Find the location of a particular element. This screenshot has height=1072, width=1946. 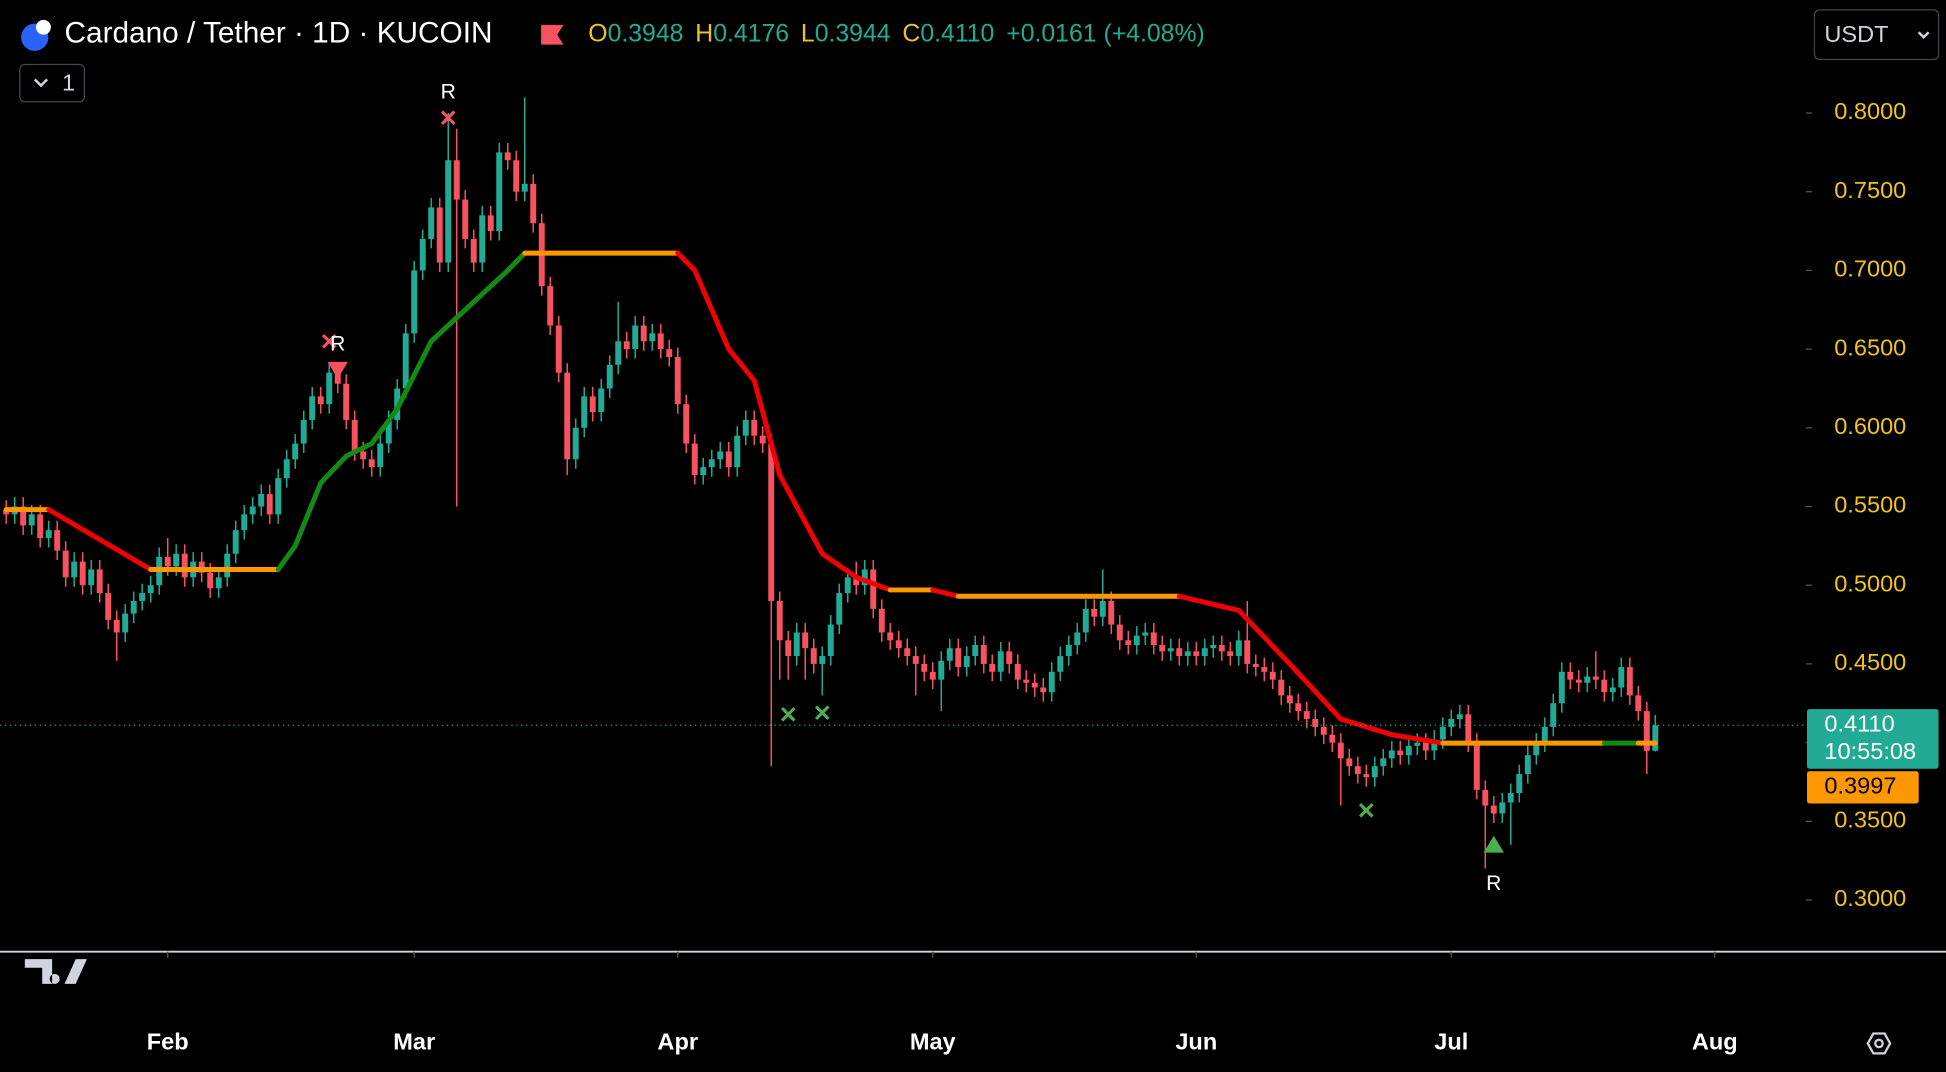

flag-icon is located at coordinates (552, 34).